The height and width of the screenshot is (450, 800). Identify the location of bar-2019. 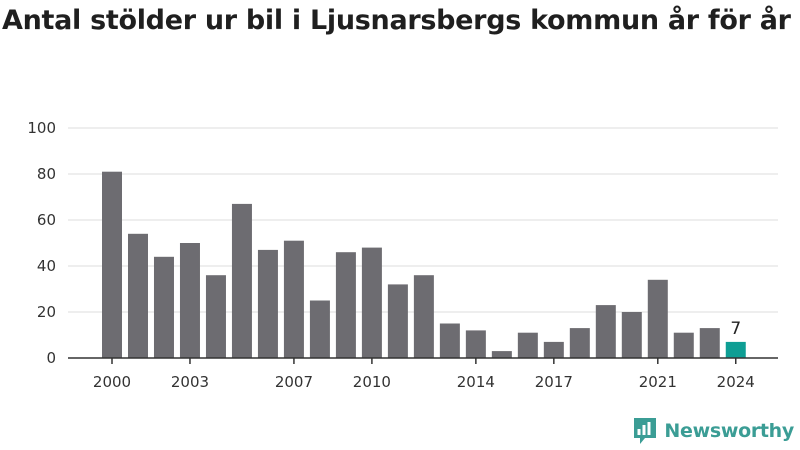
(605, 331).